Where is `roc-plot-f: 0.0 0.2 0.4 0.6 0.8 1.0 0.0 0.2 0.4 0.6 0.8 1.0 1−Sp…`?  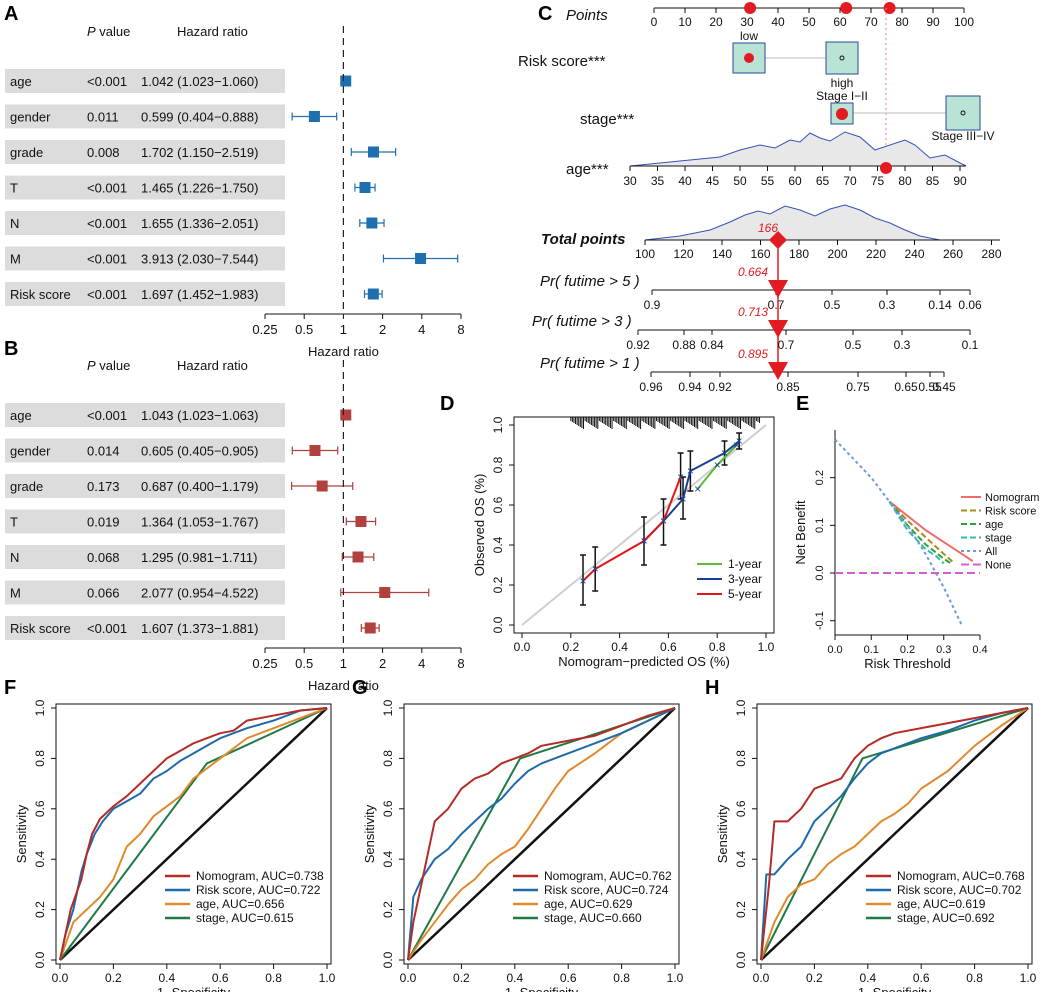
roc-plot-f: 0.0 0.2 0.4 0.6 0.8 1.0 0.0 0.2 0.4 0.6 0.8 1.0 1−Sp… is located at coordinates (175, 845).